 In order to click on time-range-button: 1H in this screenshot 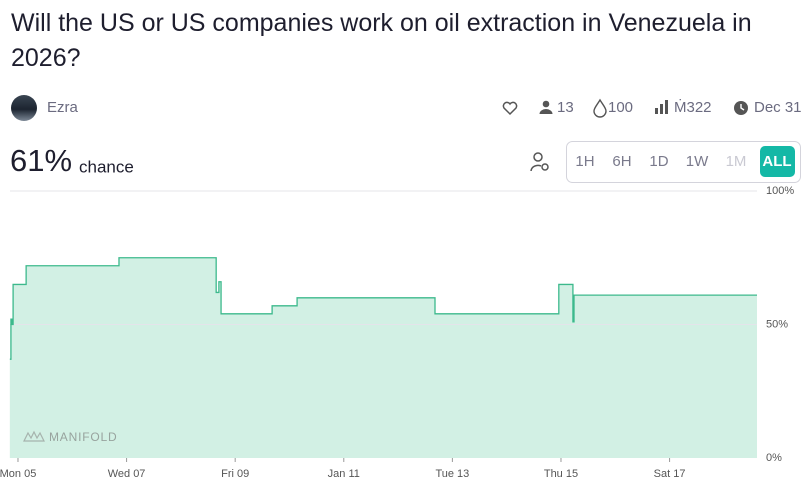, I will do `click(584, 161)`.